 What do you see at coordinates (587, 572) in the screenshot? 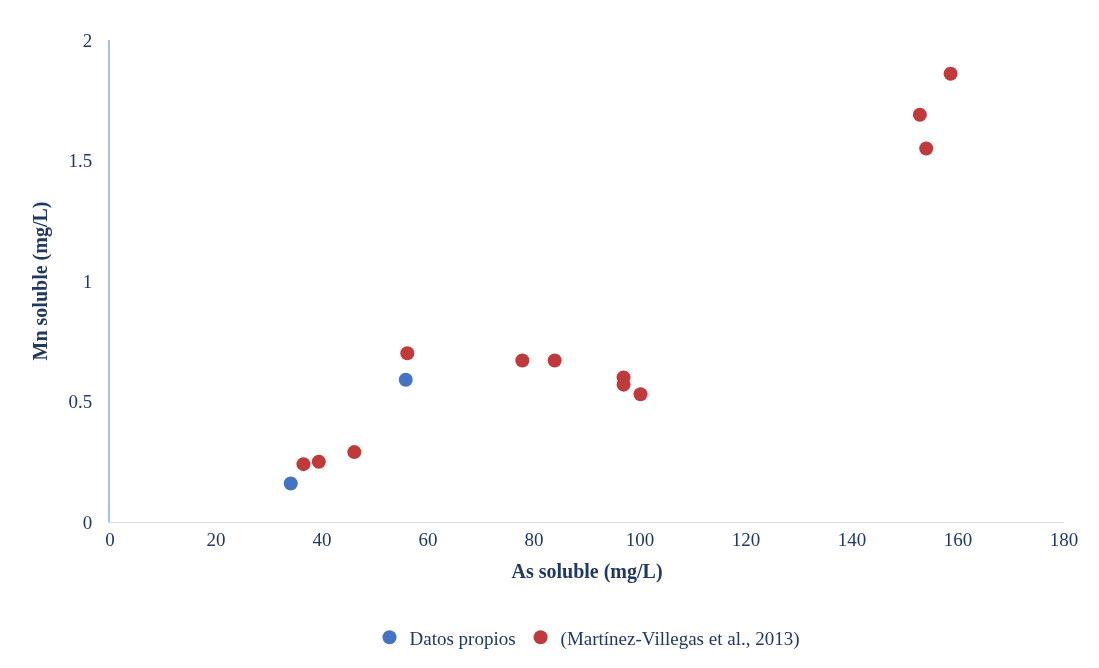
I see `x-axis-title: As soluble (mg/L)` at bounding box center [587, 572].